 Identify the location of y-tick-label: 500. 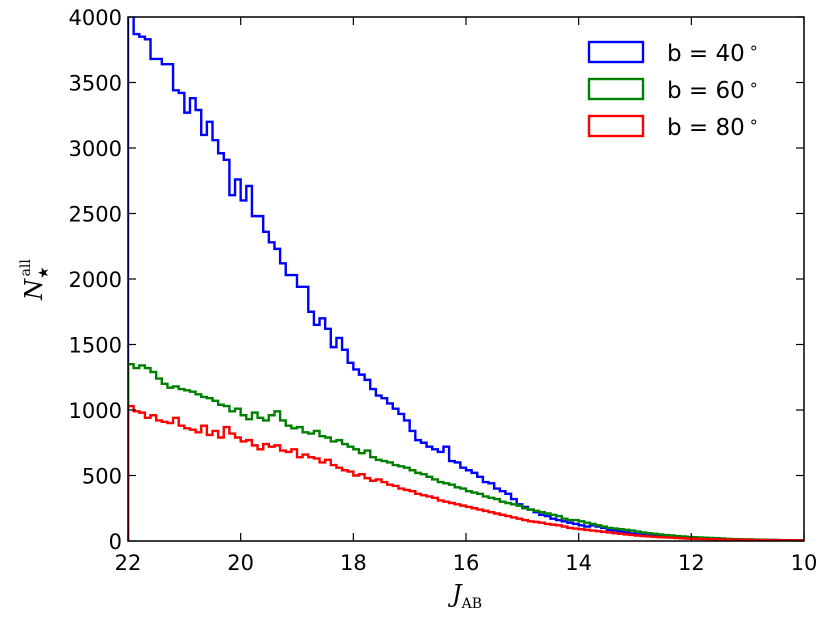
(102, 477).